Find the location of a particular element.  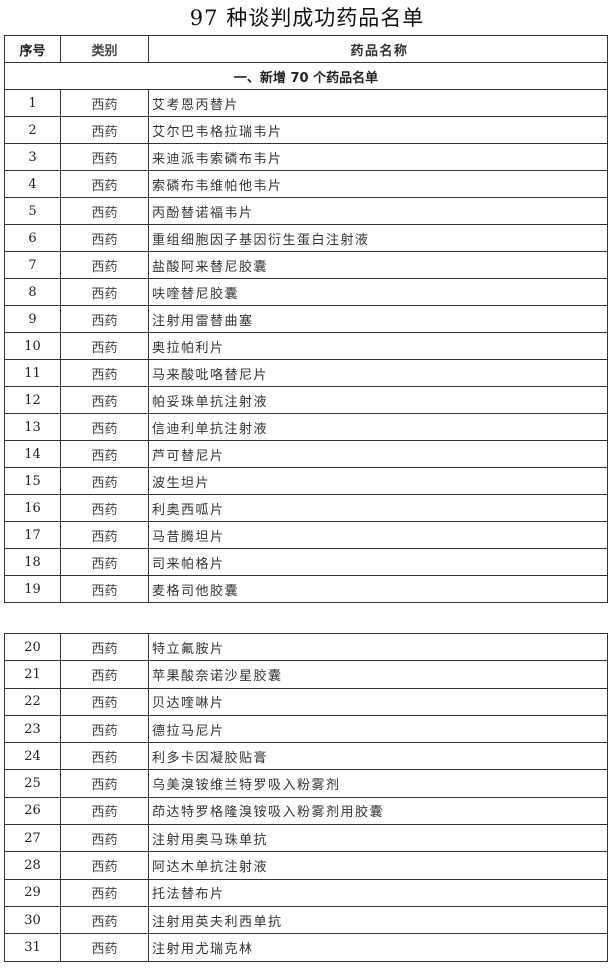

row-drug-name: 托法替布片 is located at coordinates (378, 892).